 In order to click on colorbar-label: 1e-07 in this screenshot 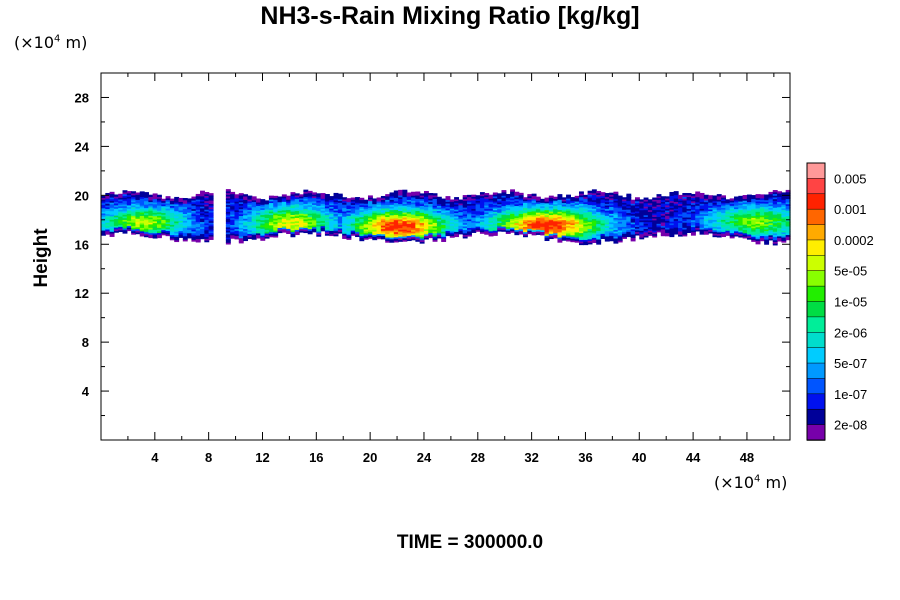, I will do `click(850, 394)`.